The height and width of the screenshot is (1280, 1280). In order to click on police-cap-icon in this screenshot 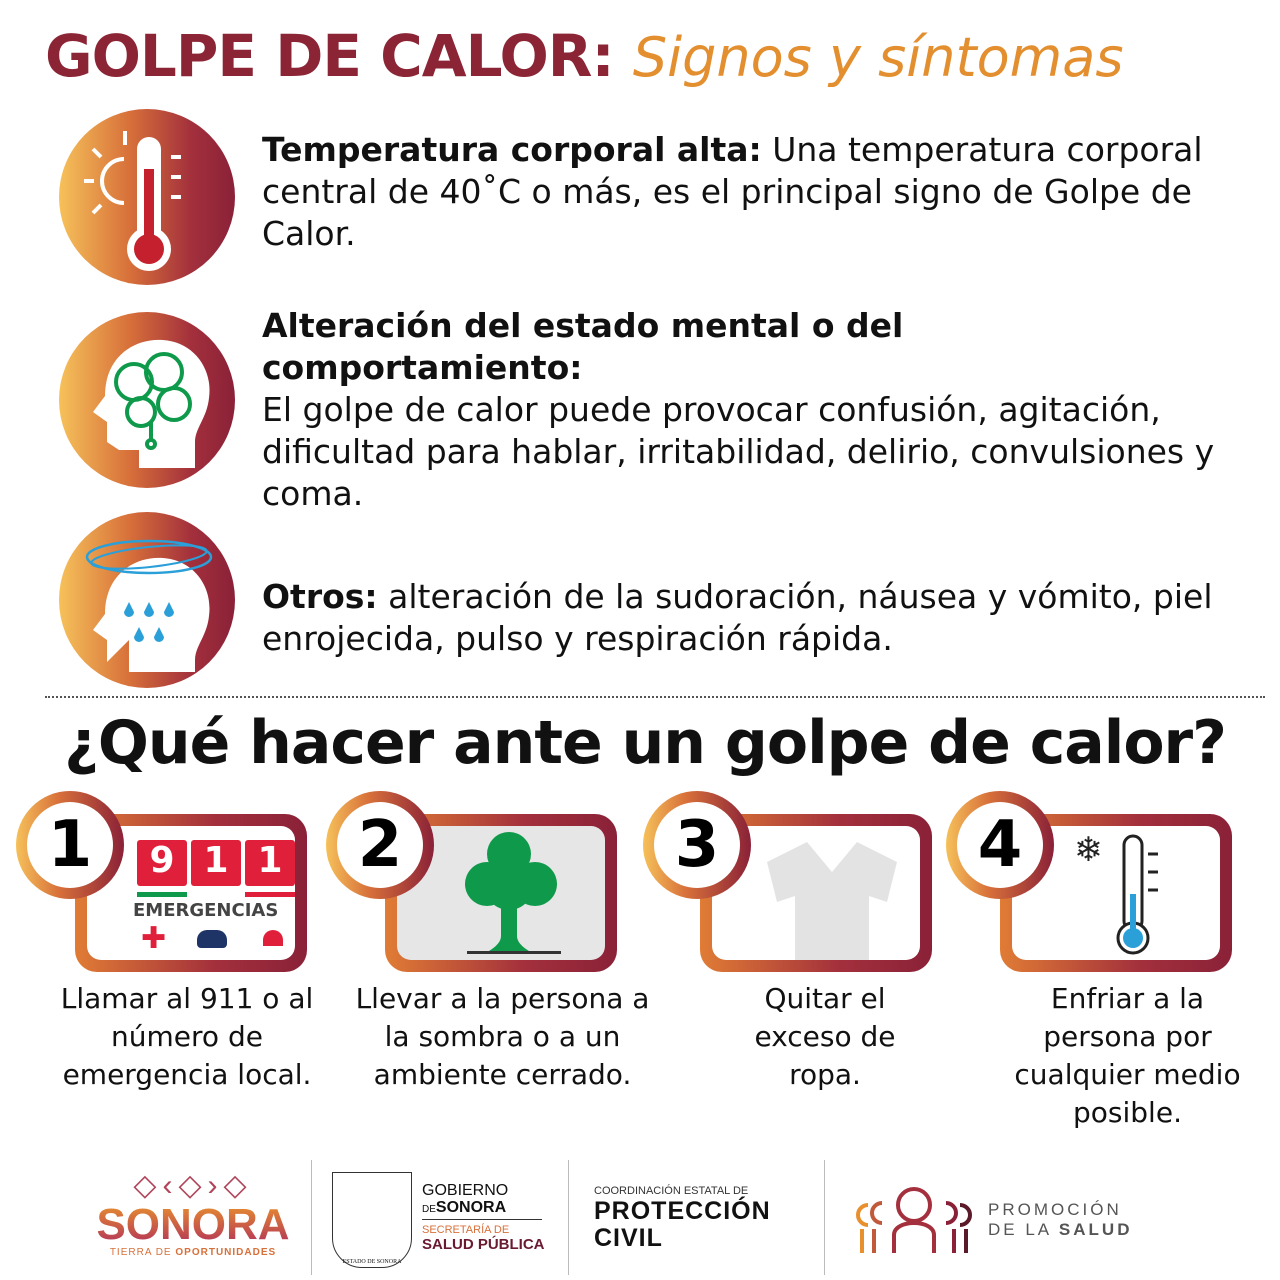, I will do `click(212, 939)`.